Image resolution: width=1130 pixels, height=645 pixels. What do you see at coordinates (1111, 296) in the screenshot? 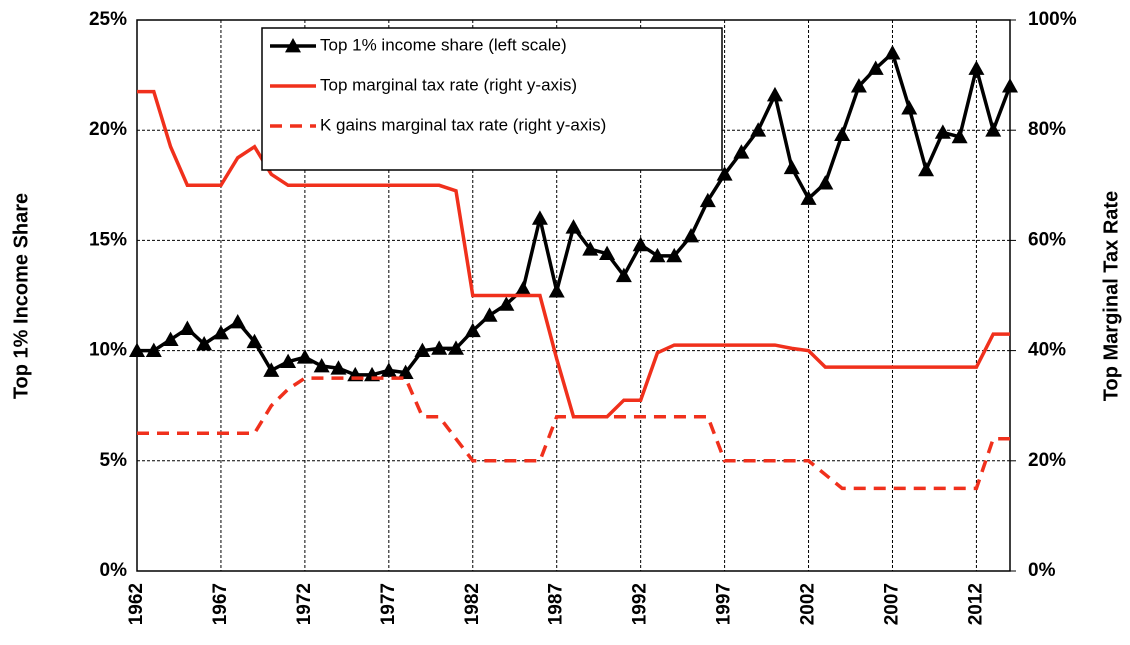
I see `y2-axis-title: Top Marginal Tax Rate` at bounding box center [1111, 296].